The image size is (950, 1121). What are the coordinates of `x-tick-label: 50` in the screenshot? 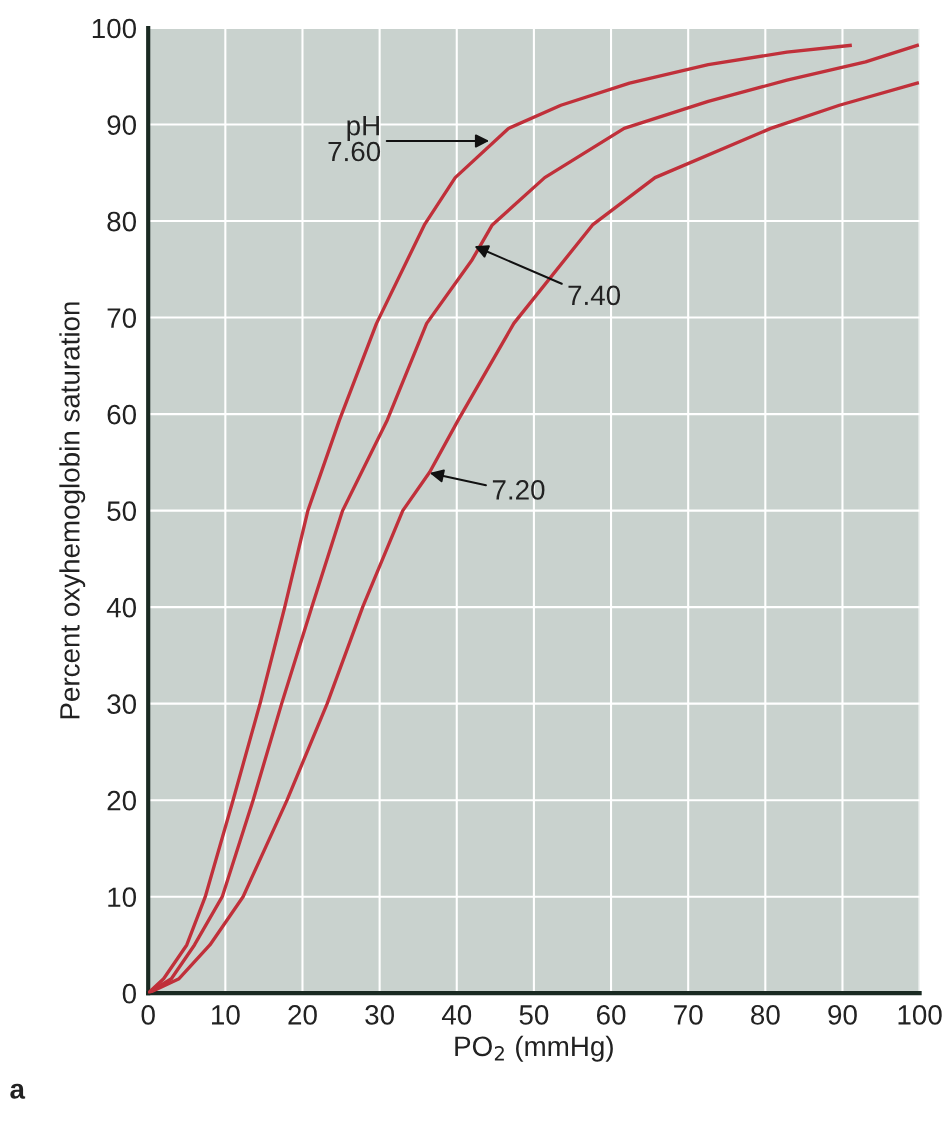 It's located at (534, 1015).